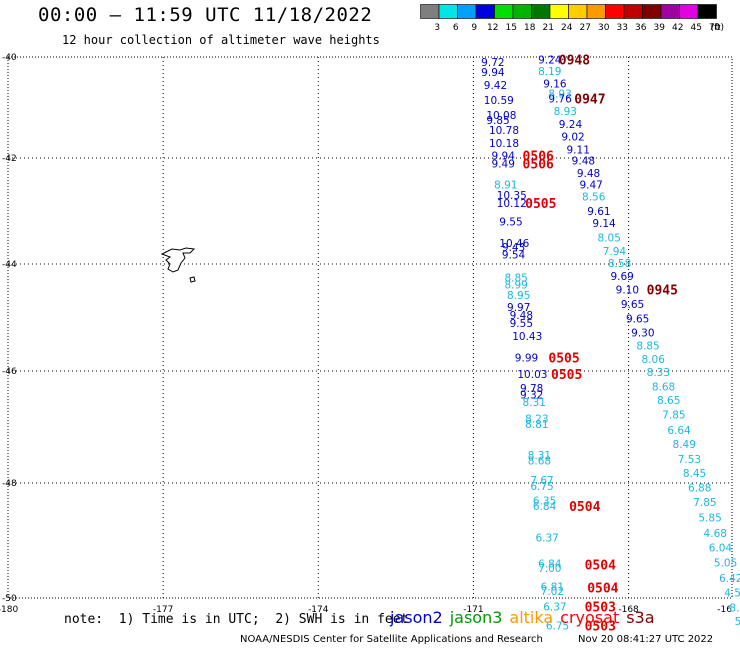  Describe the element at coordinates (673, 416) in the screenshot. I see `wave-height-value: 7.85` at that location.